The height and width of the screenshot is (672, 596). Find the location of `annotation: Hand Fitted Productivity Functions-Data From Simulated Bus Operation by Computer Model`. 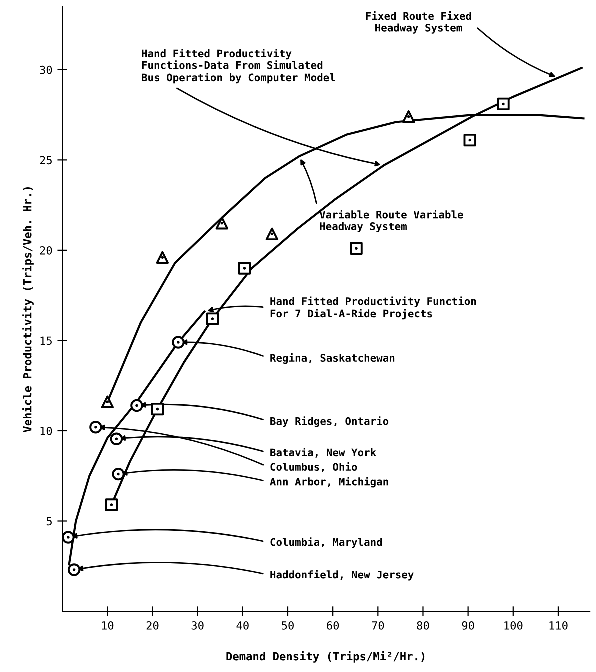

annotation: Hand Fitted Productivity Functions-Data From Simulated Bus Operation by Computer Model is located at coordinates (239, 66).